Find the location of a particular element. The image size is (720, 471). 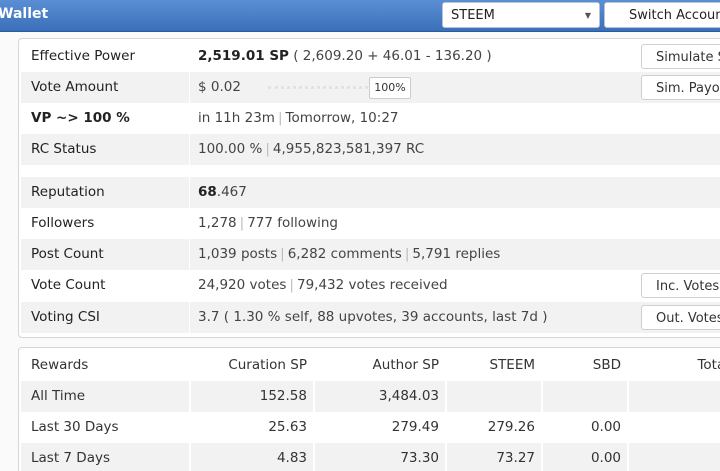

row-label: All Time is located at coordinates (58, 396).